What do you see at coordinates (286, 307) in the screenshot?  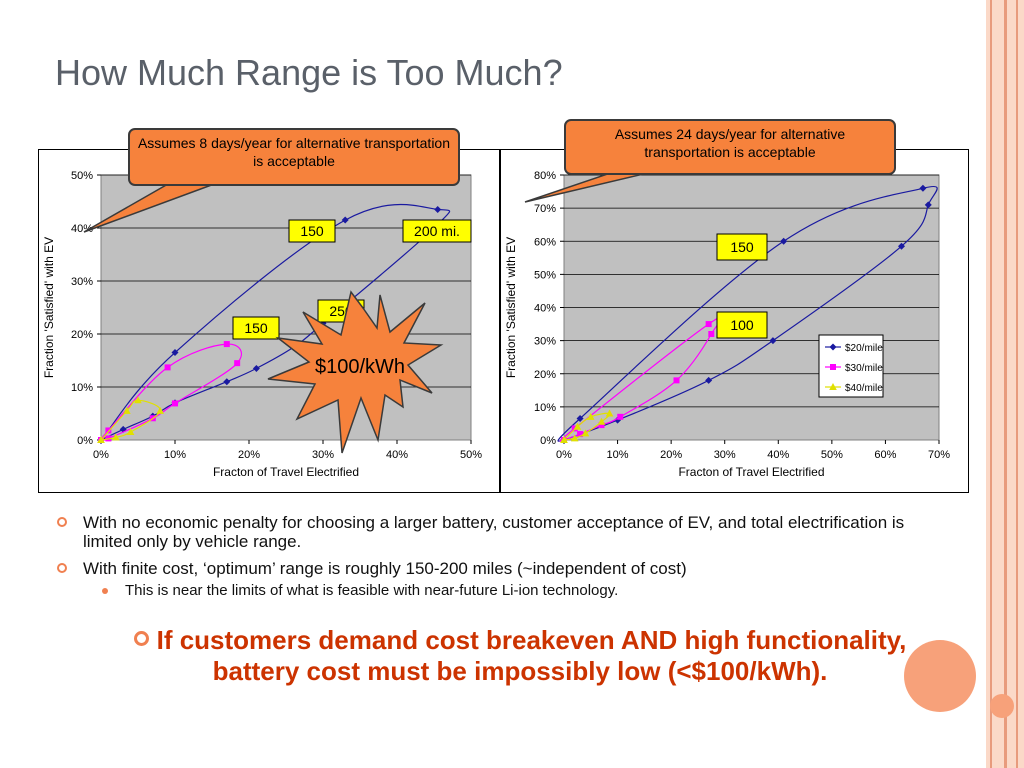 I see `plot-area` at bounding box center [286, 307].